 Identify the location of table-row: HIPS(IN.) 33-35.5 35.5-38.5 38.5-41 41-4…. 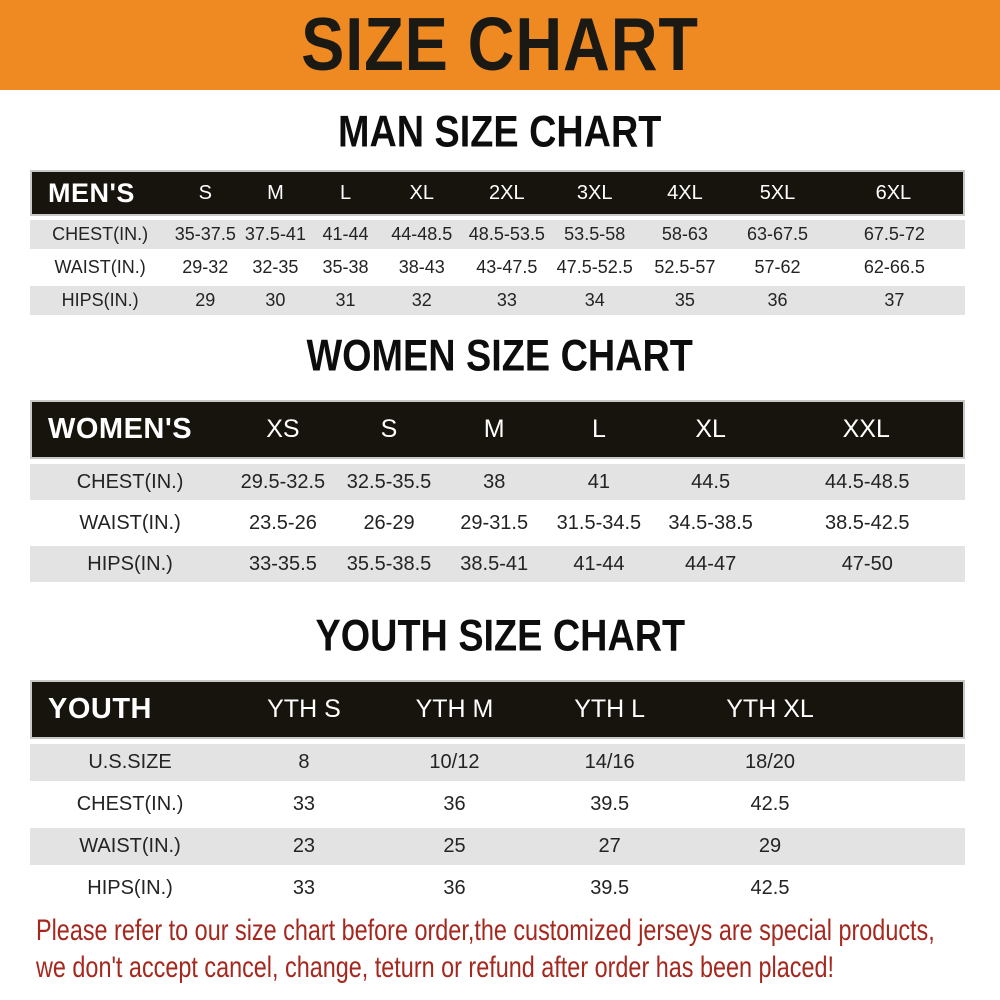
(497, 564).